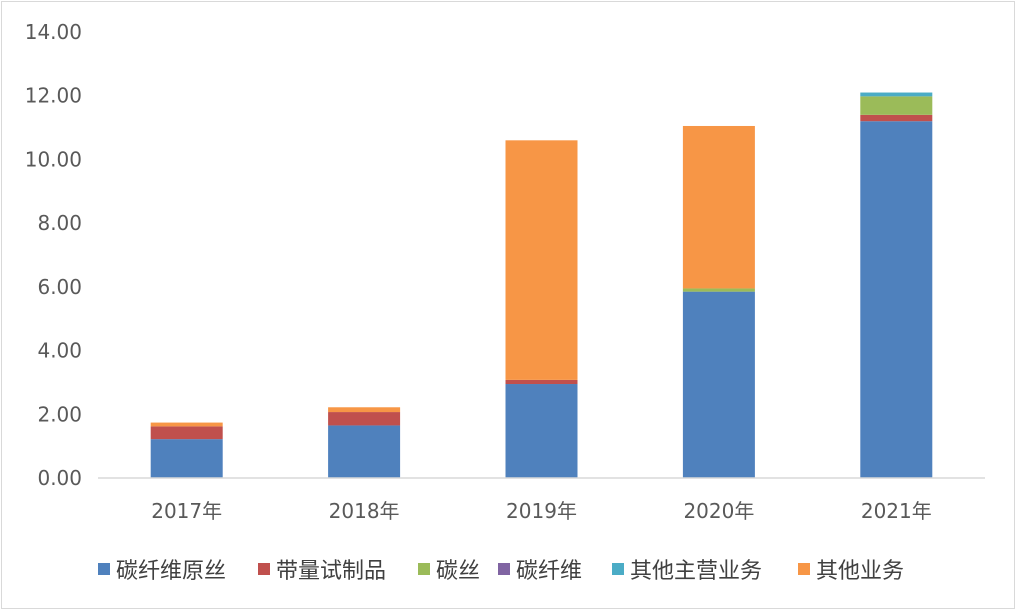  What do you see at coordinates (718, 511) in the screenshot?
I see `x-tick-label: 2020年` at bounding box center [718, 511].